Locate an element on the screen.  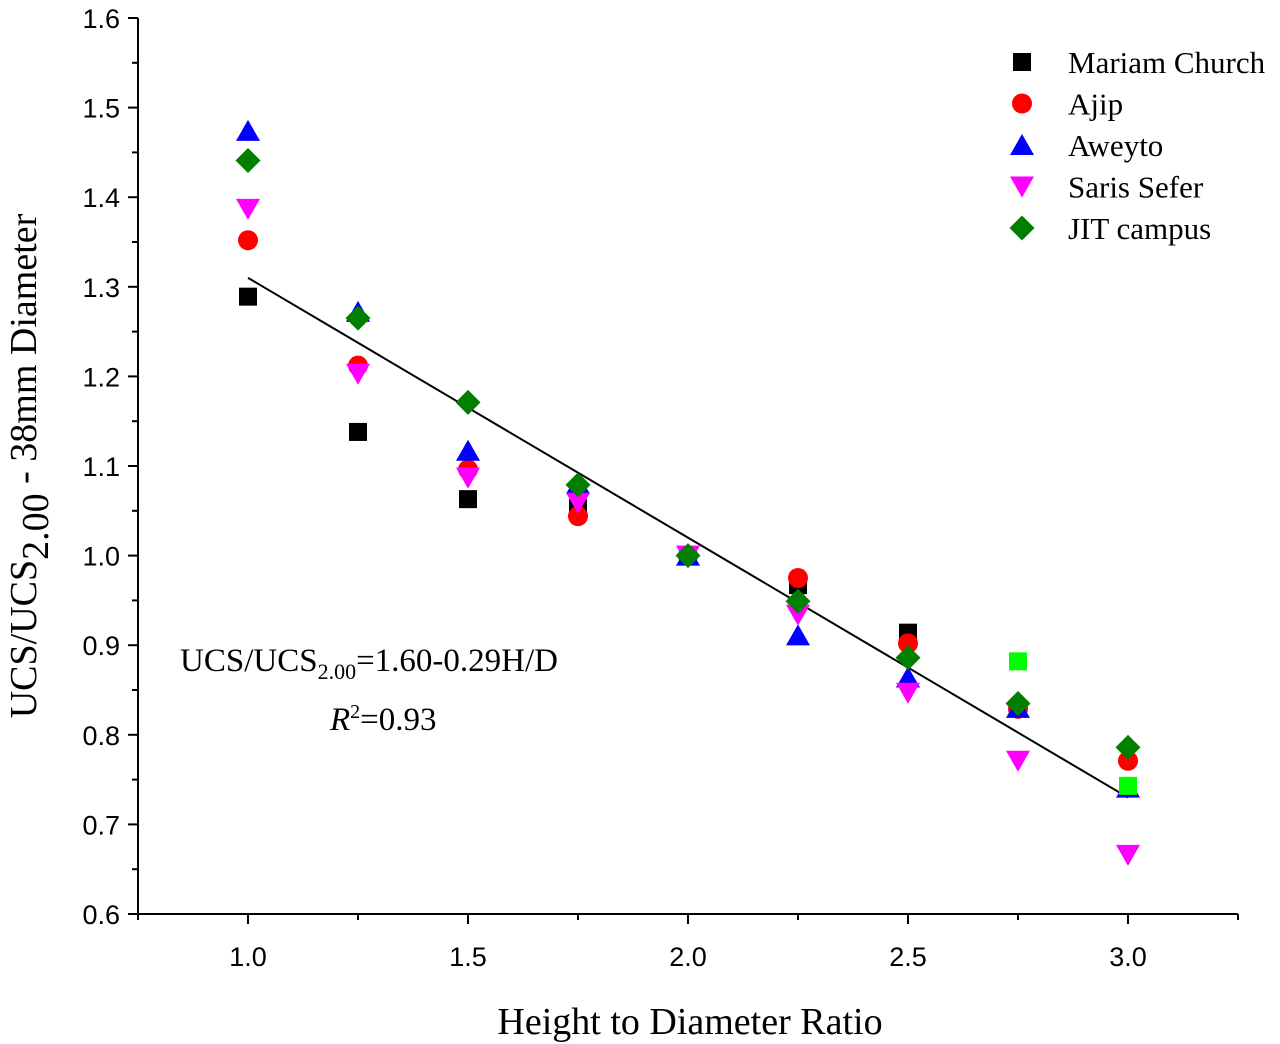
y-tick-label: 0.9 is located at coordinates (101, 646).